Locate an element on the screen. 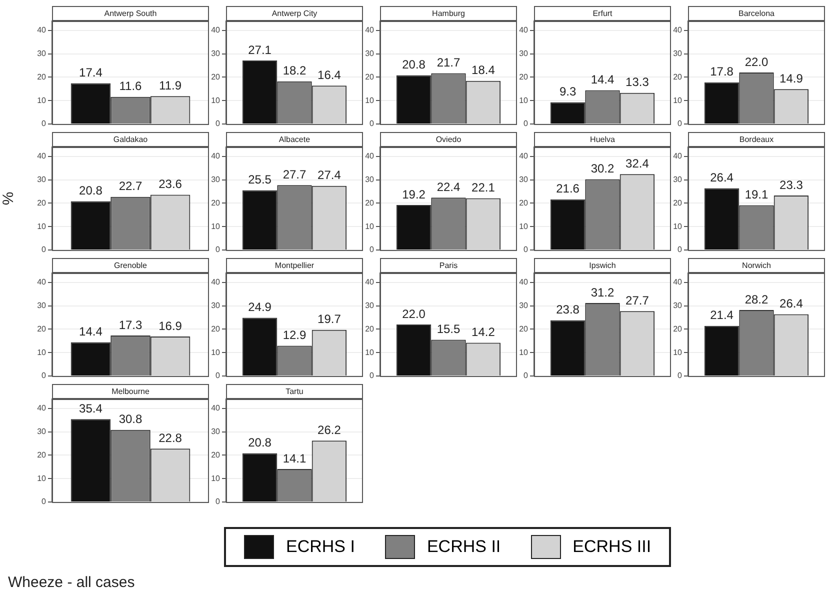 This screenshot has height=594, width=828. data-label: 31.2 is located at coordinates (602, 292).